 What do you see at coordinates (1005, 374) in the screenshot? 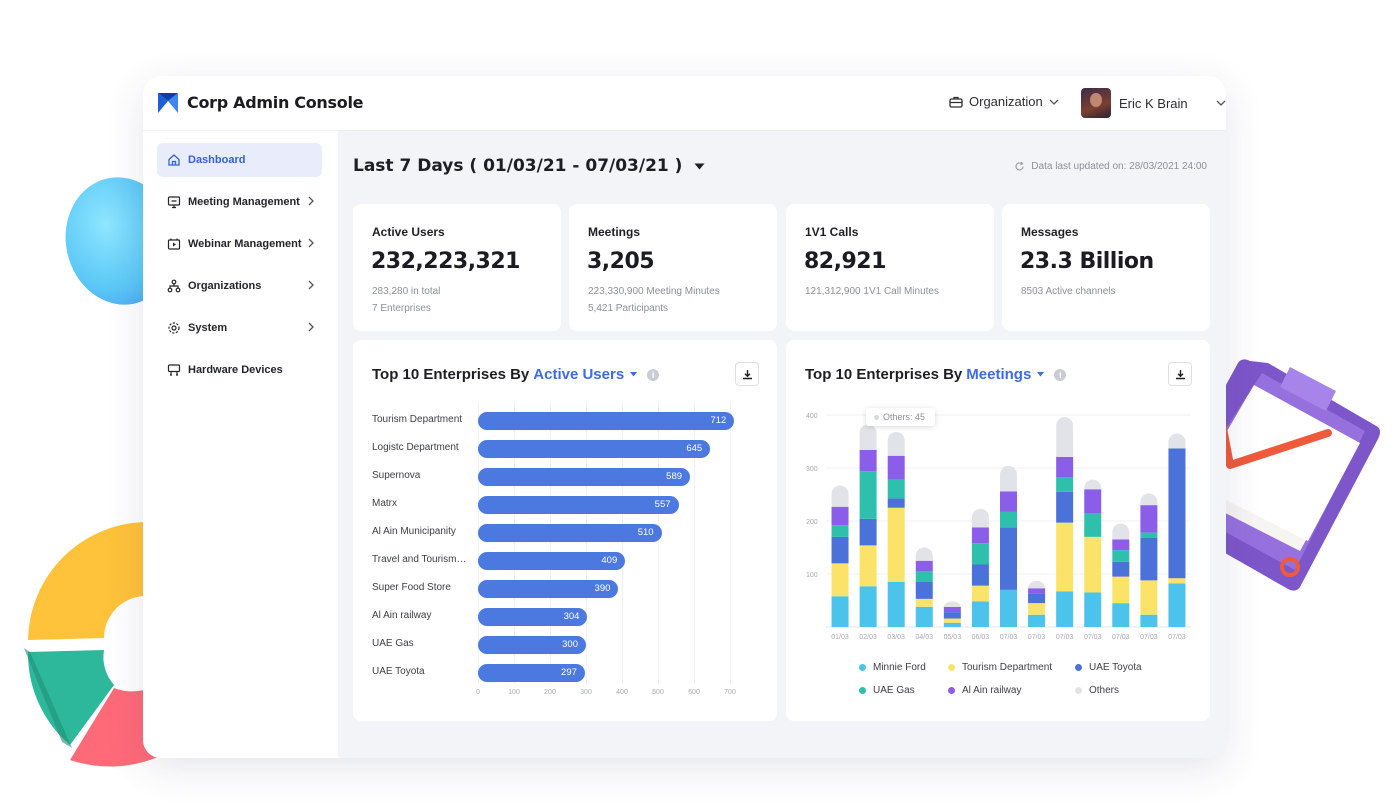
I see `metric-dropdown: Meetings` at bounding box center [1005, 374].